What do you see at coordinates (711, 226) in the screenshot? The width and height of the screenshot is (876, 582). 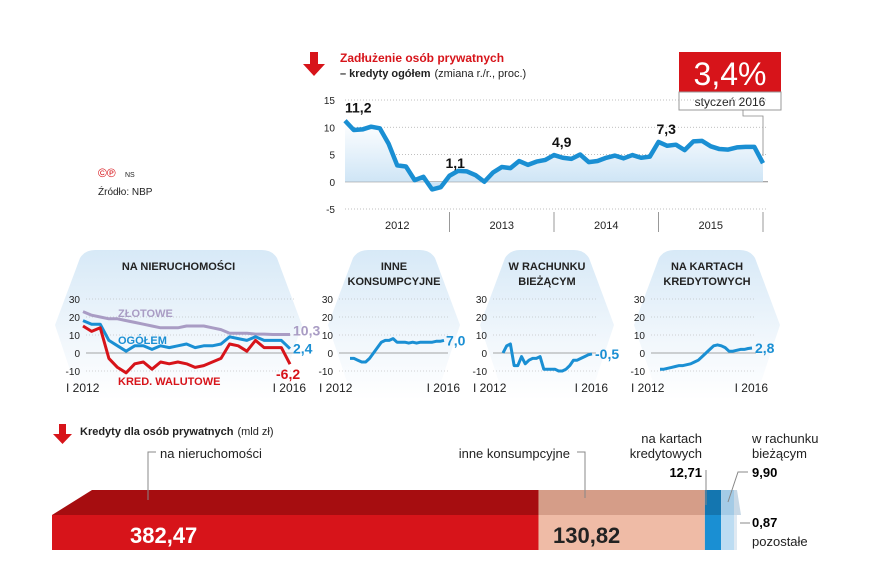 I see `x-tick-label: 2015` at bounding box center [711, 226].